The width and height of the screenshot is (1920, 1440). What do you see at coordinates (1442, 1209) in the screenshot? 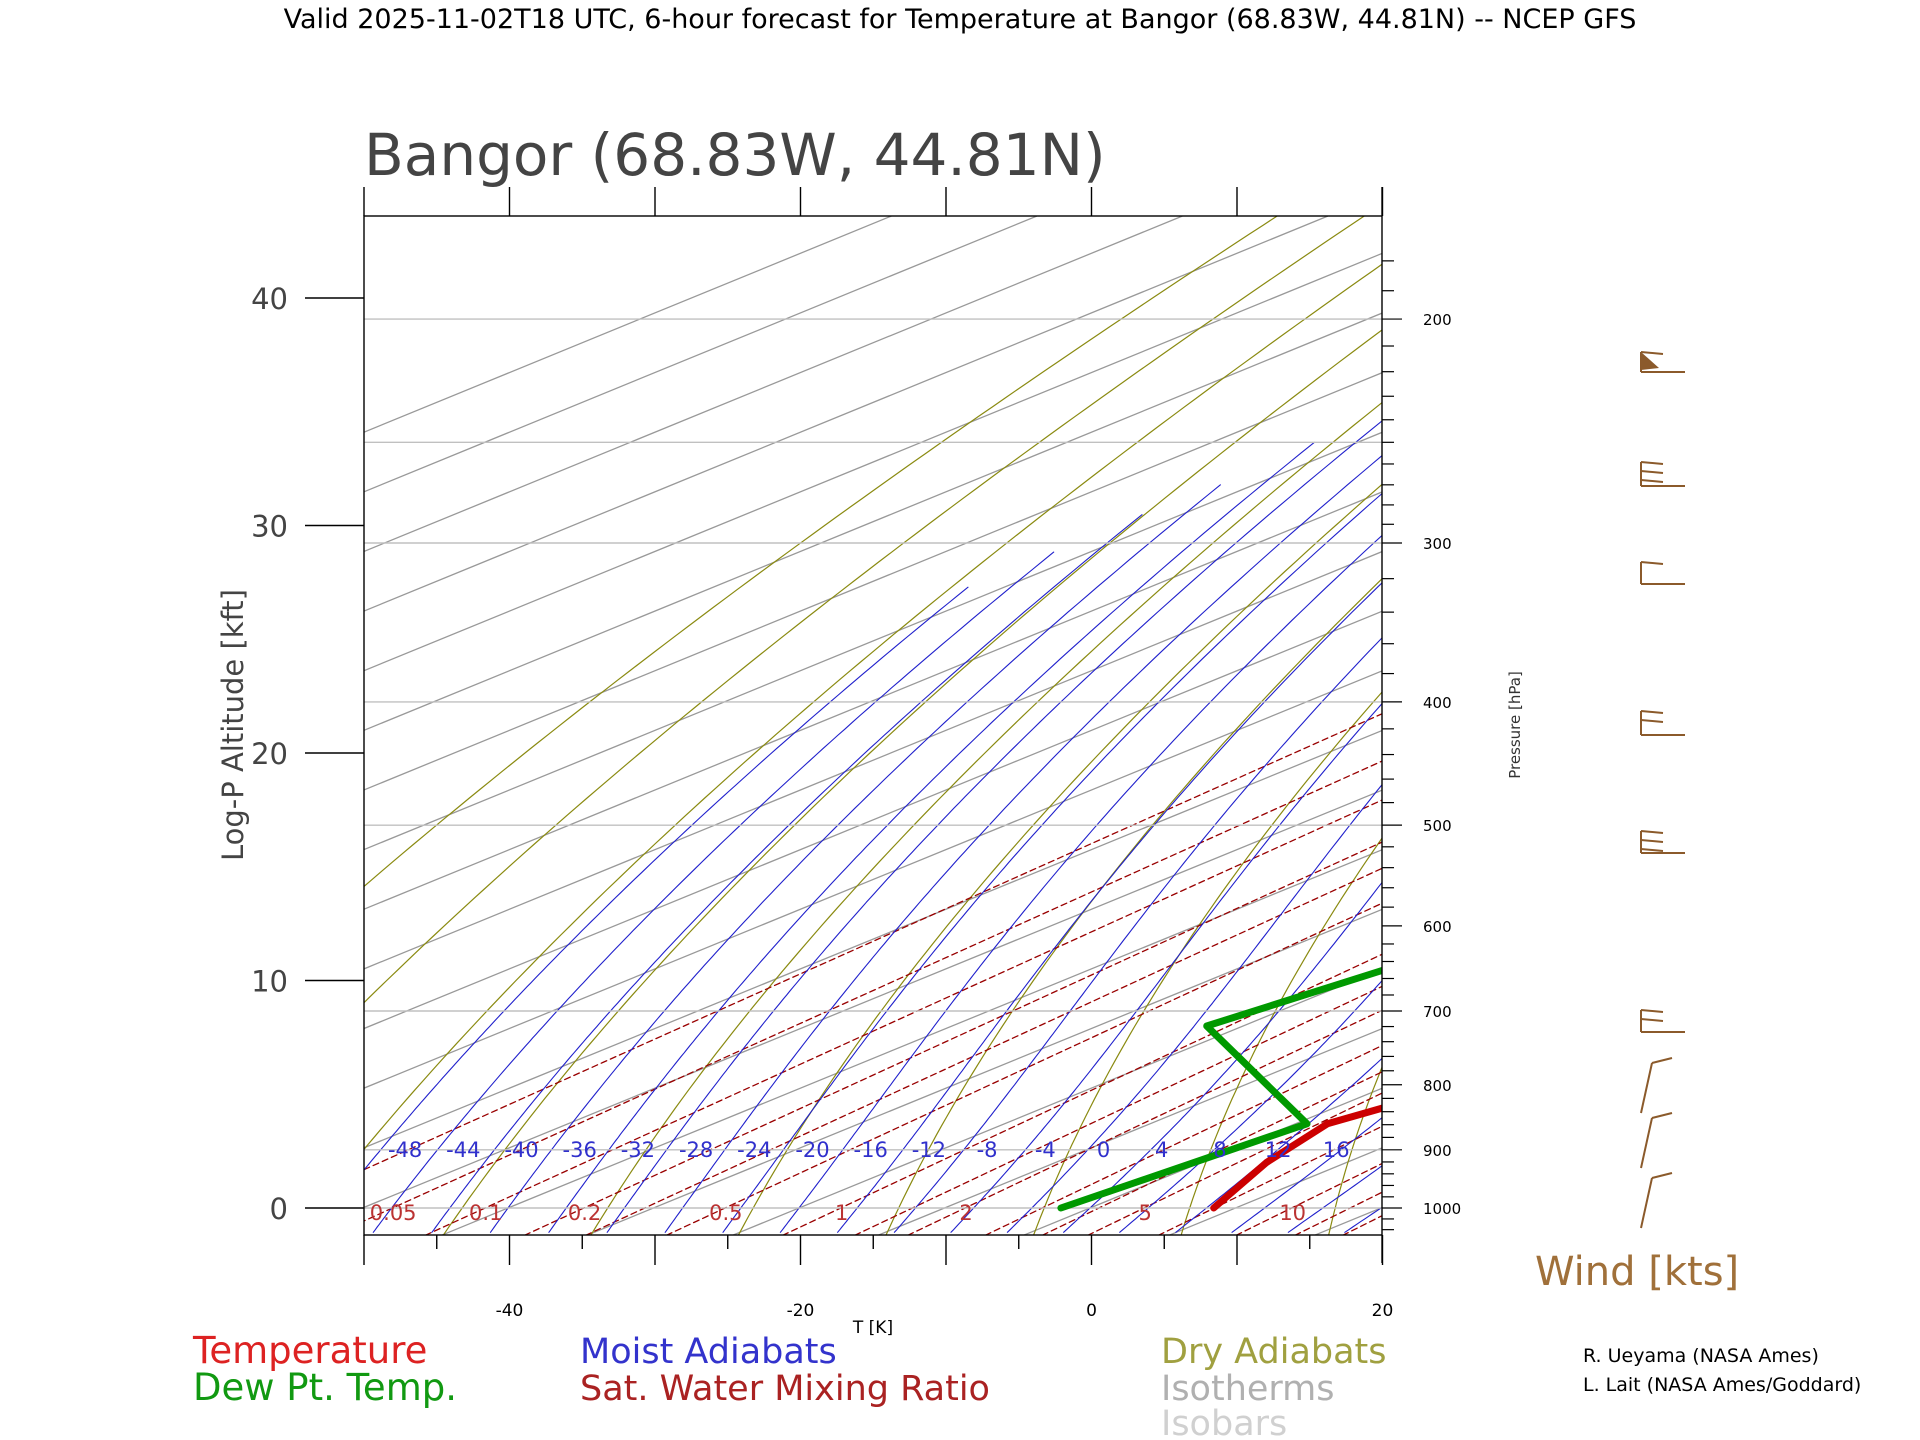
I see `pressure-tick-label: 1000` at bounding box center [1442, 1209].